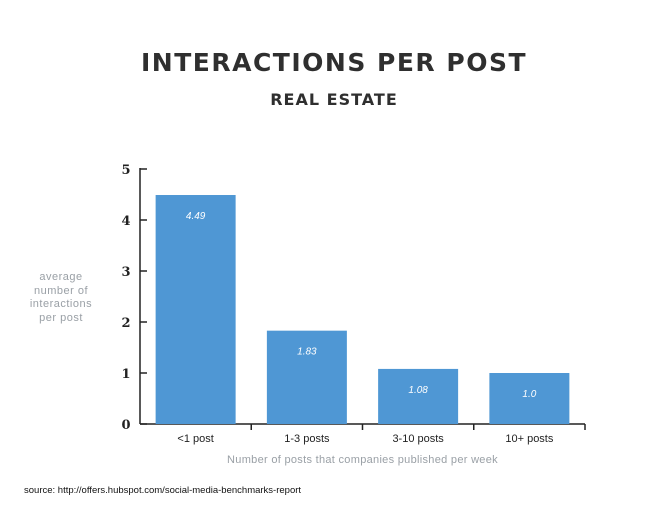 Image resolution: width=668 pixels, height=505 pixels. What do you see at coordinates (125, 425) in the screenshot?
I see `y-tick-label: 0` at bounding box center [125, 425].